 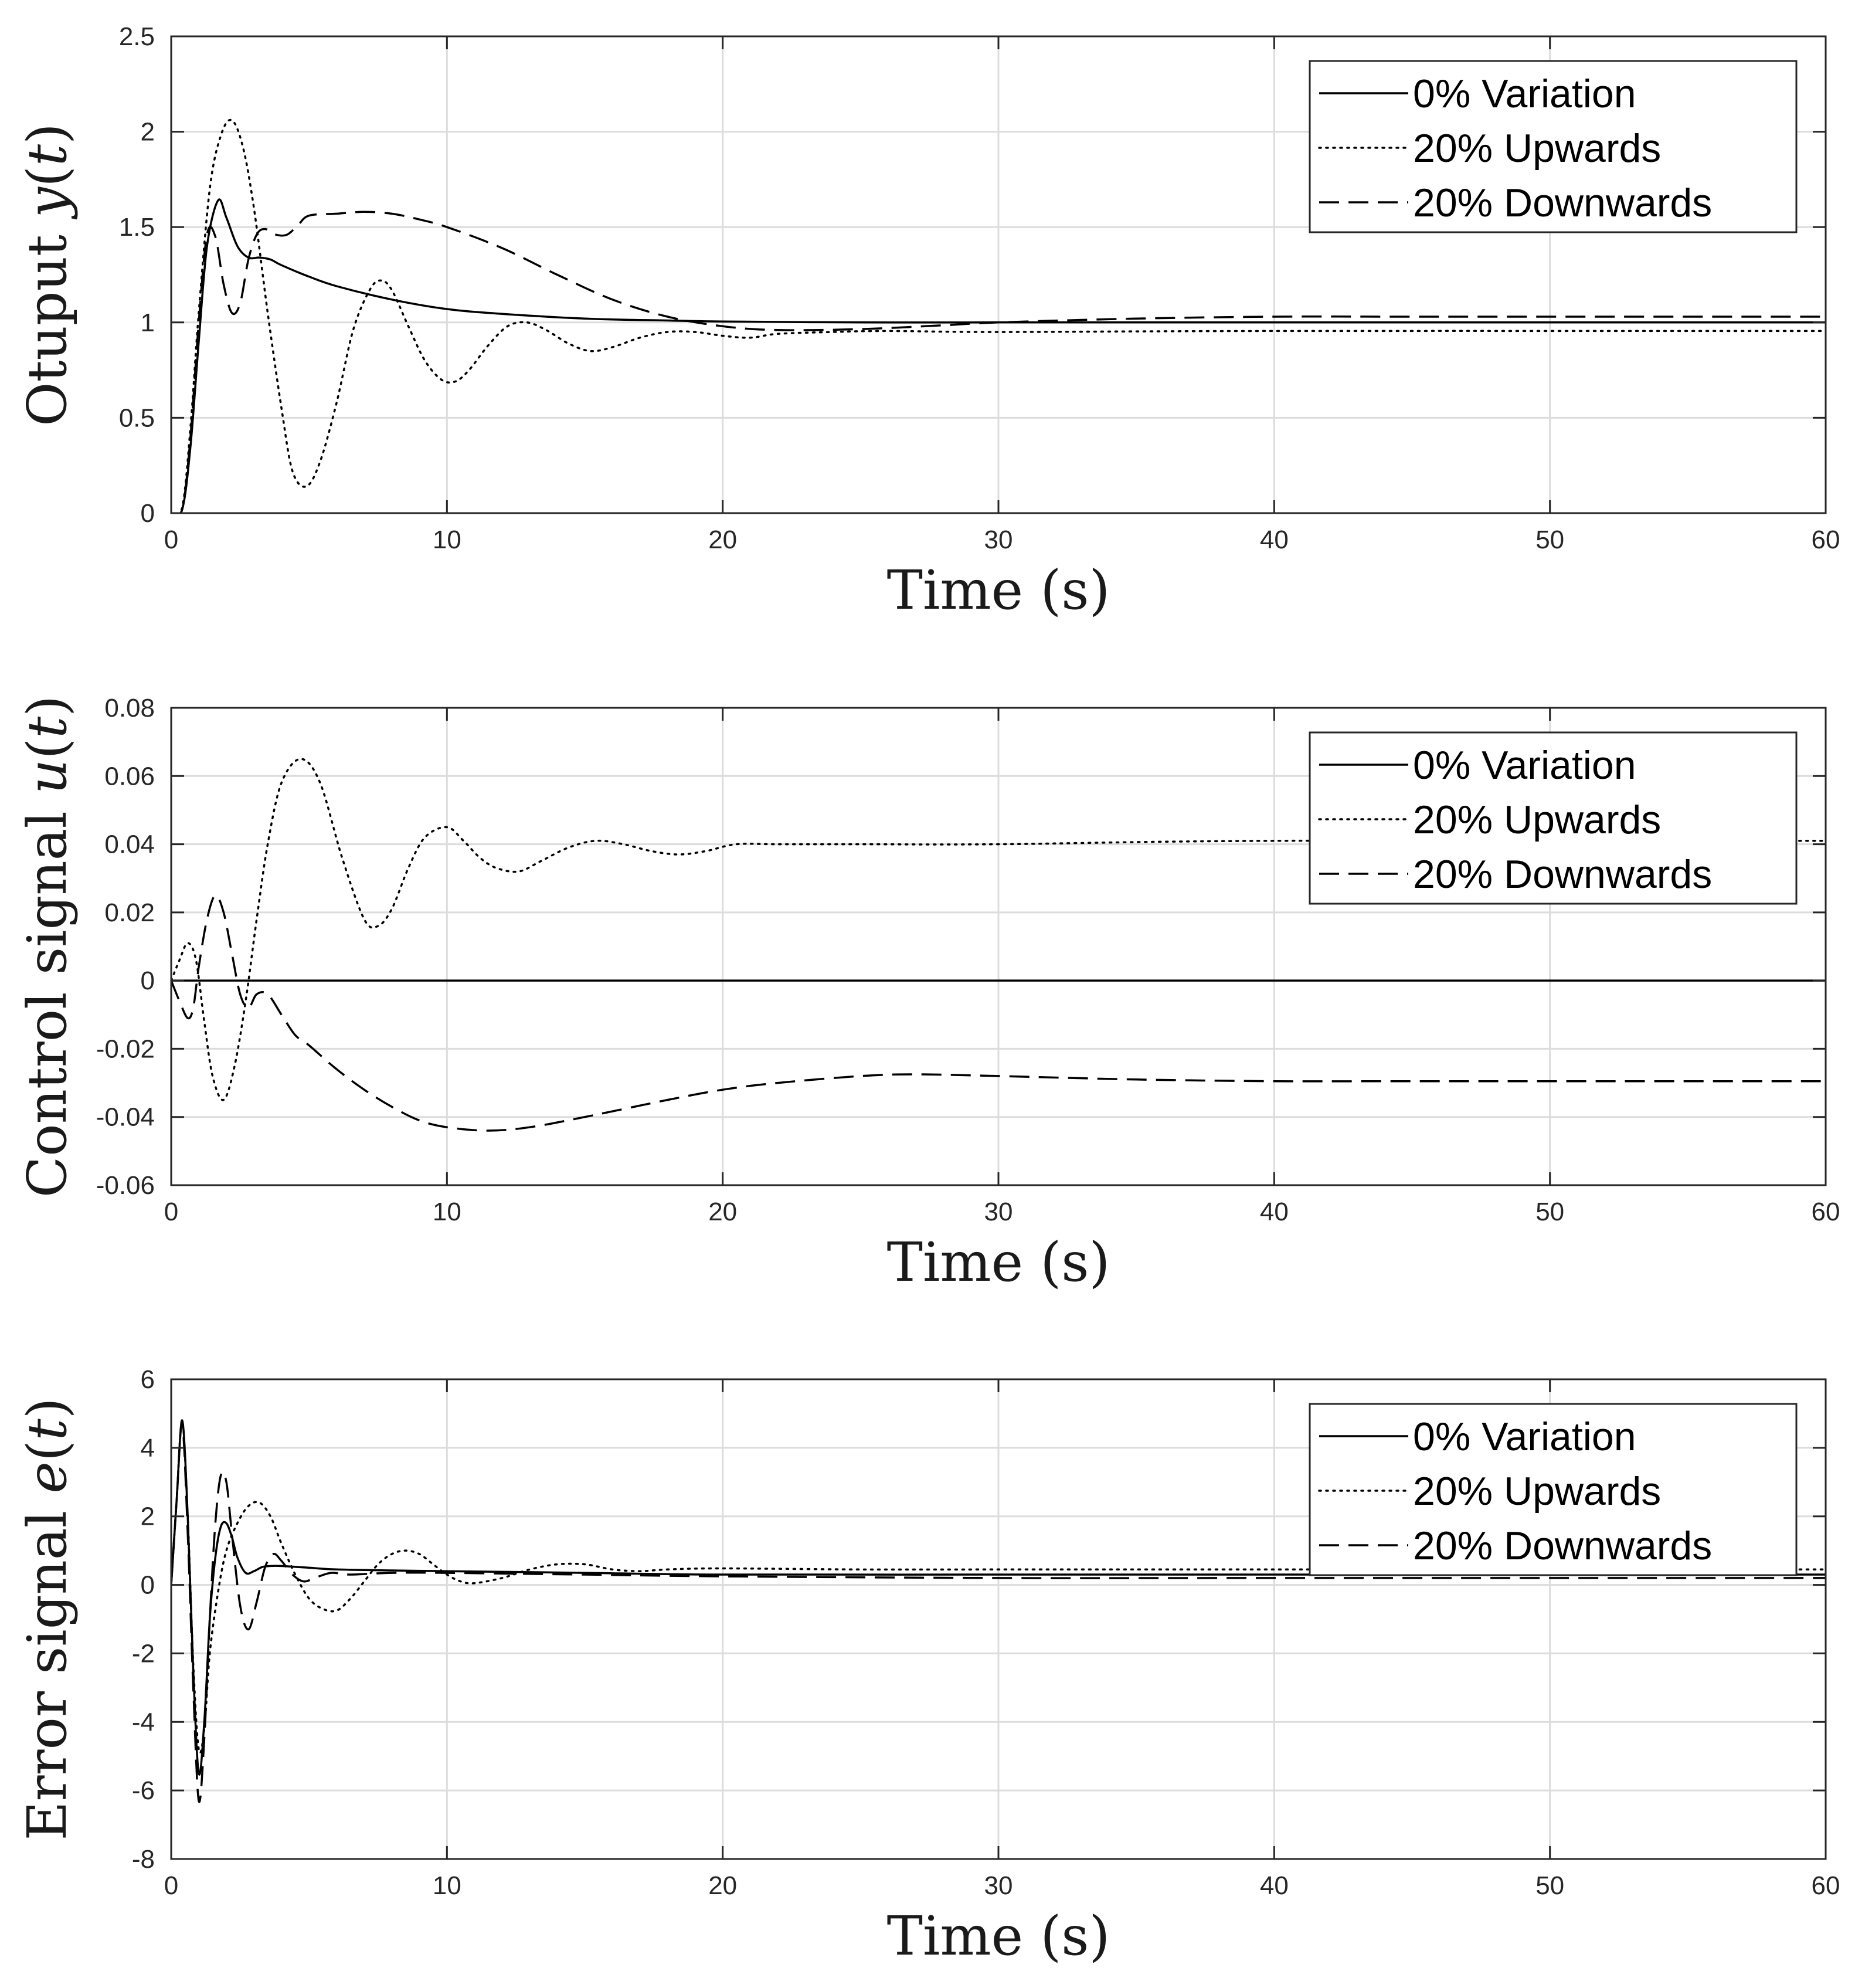 What do you see at coordinates (47, 1477) in the screenshot?
I see `y-axis-label-part: e` at bounding box center [47, 1477].